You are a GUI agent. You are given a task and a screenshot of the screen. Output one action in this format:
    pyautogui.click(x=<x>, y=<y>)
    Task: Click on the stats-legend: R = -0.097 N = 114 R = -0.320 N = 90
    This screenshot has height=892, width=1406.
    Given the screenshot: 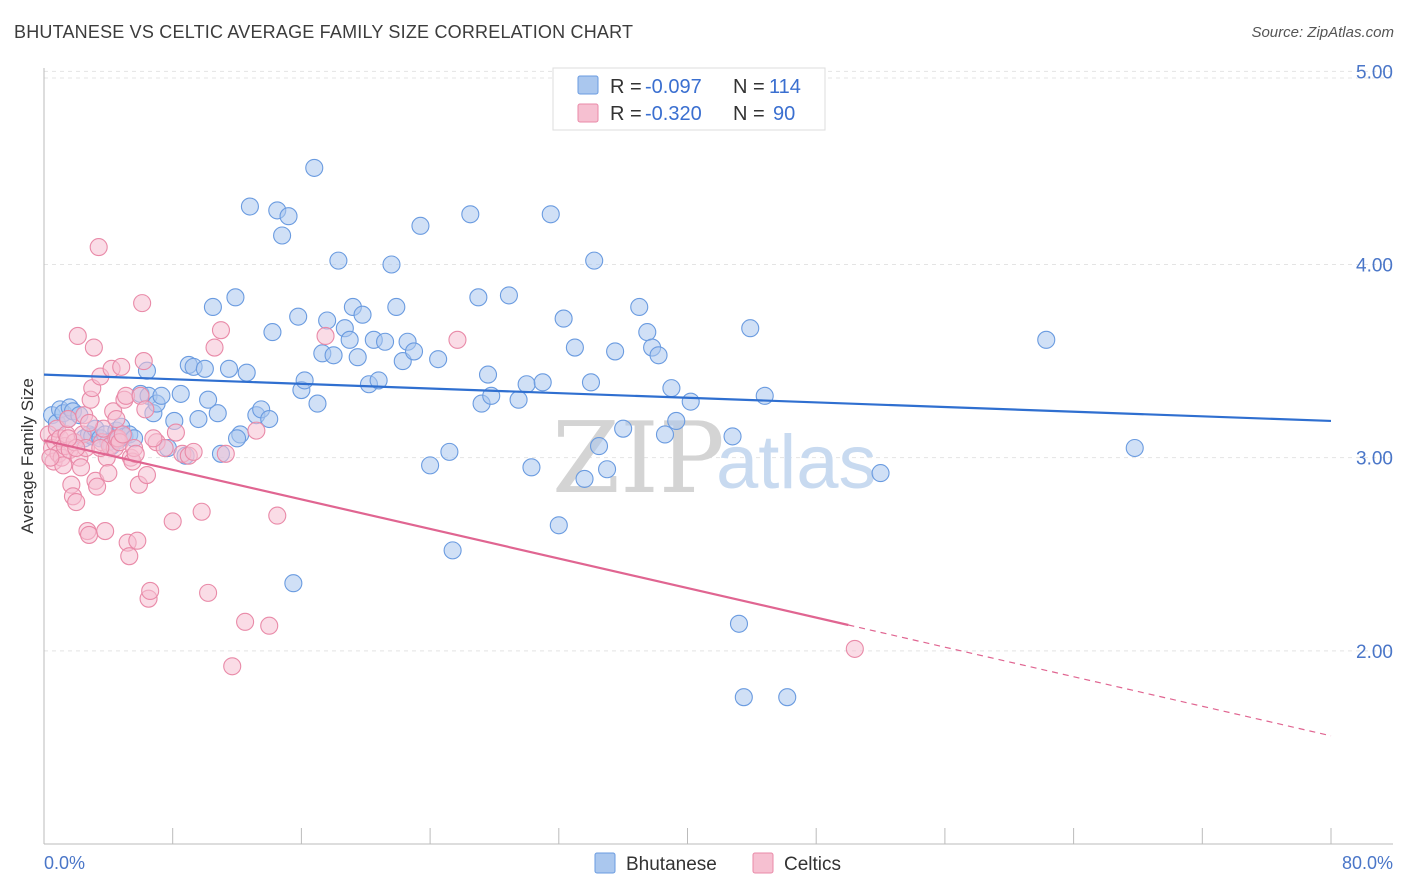 What is the action you would take?
    pyautogui.click(x=689, y=99)
    